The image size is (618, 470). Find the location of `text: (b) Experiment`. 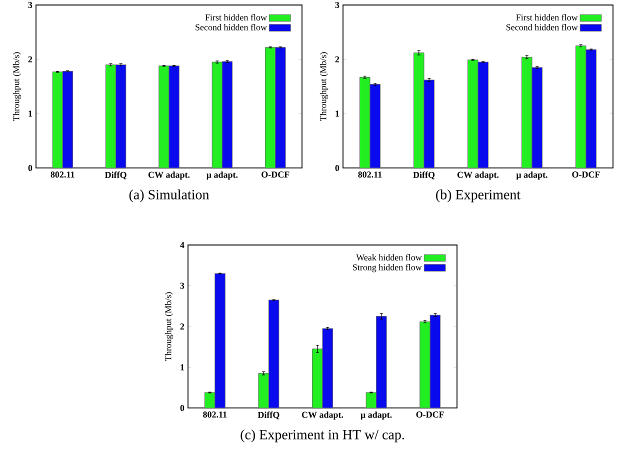

text: (b) Experiment is located at coordinates (478, 196).